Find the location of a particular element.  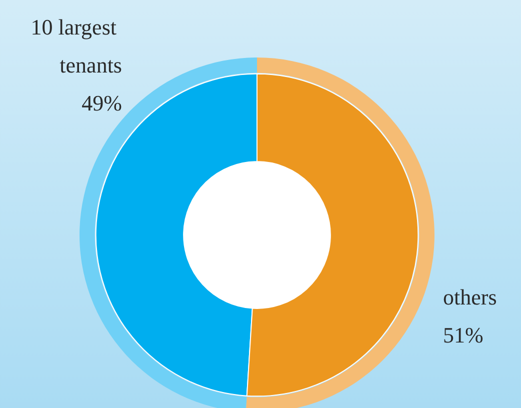

slice-label: others is located at coordinates (470, 297).